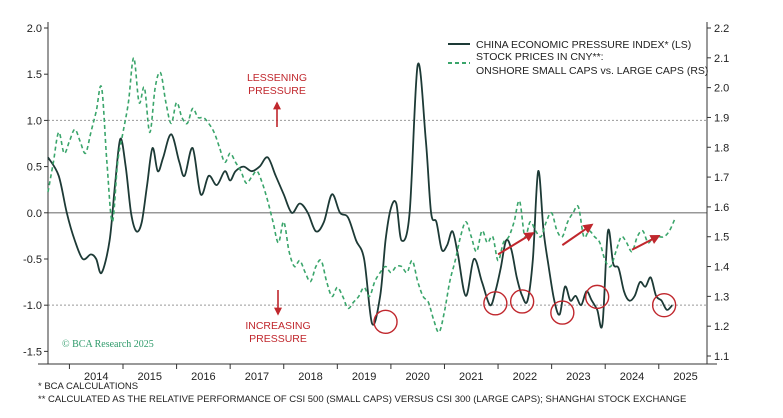 Image resolution: width=783 pixels, height=418 pixels. What do you see at coordinates (721, 89) in the screenshot?
I see `y-right-tick-label: 2.0` at bounding box center [721, 89].